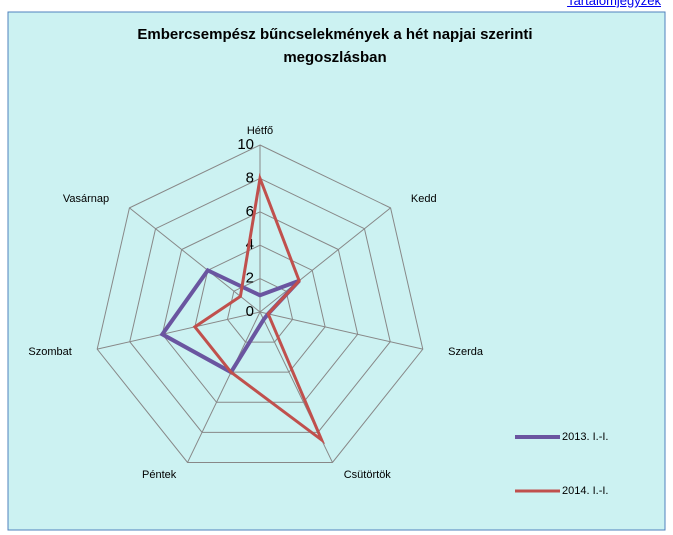 Image resolution: width=673 pixels, height=535 pixels. What do you see at coordinates (466, 352) in the screenshot?
I see `category-label: Szerda` at bounding box center [466, 352].